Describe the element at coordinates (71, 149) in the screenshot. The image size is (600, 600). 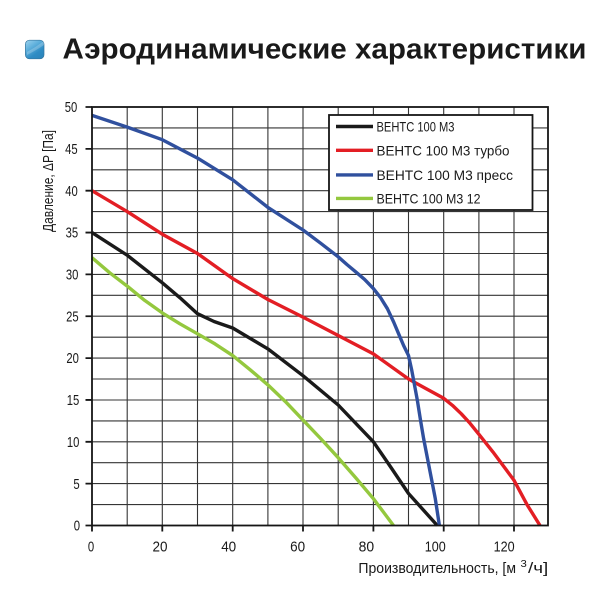
I see `svg-text: 45` at that location.